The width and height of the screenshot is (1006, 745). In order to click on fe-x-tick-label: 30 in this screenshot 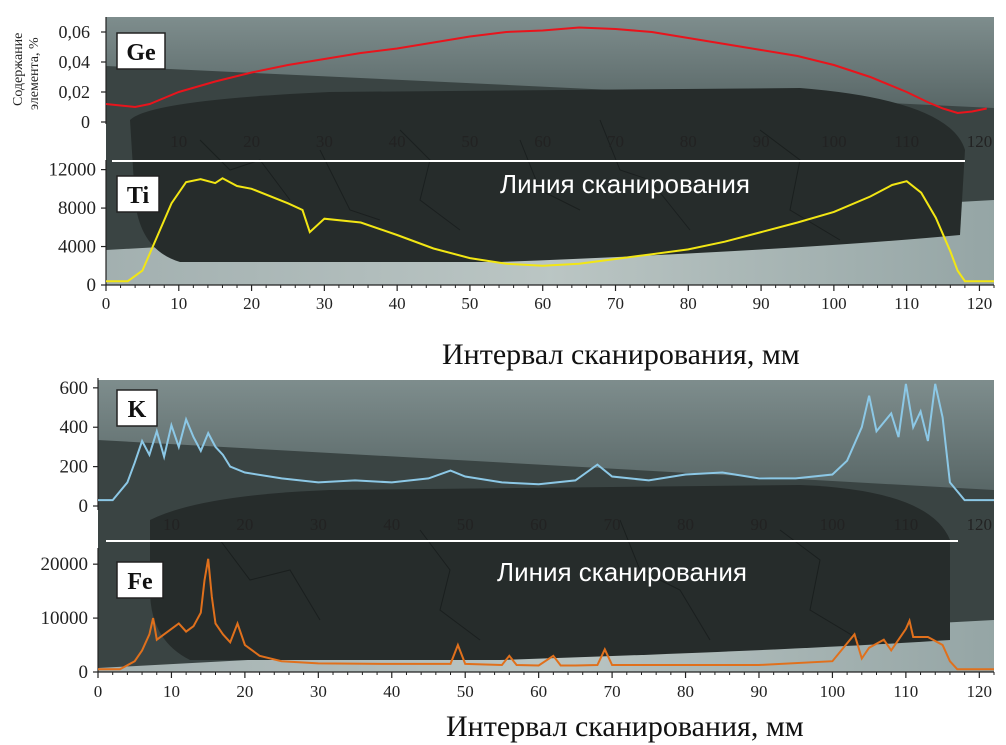, I will do `click(318, 691)`.